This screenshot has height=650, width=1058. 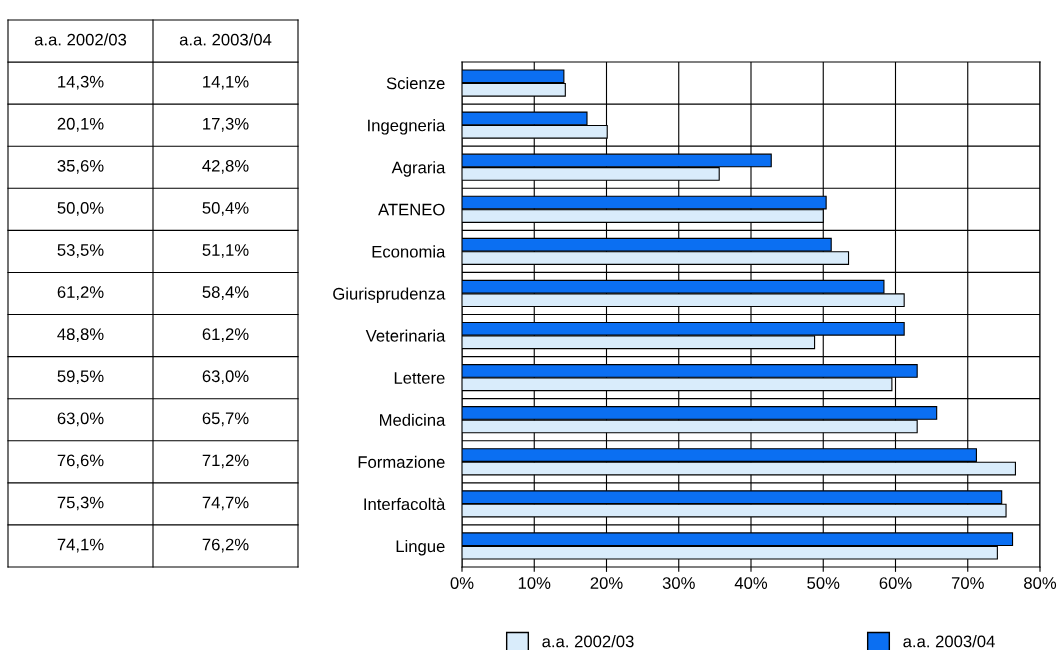 What do you see at coordinates (420, 547) in the screenshot?
I see `y-tick-label: Lingue` at bounding box center [420, 547].